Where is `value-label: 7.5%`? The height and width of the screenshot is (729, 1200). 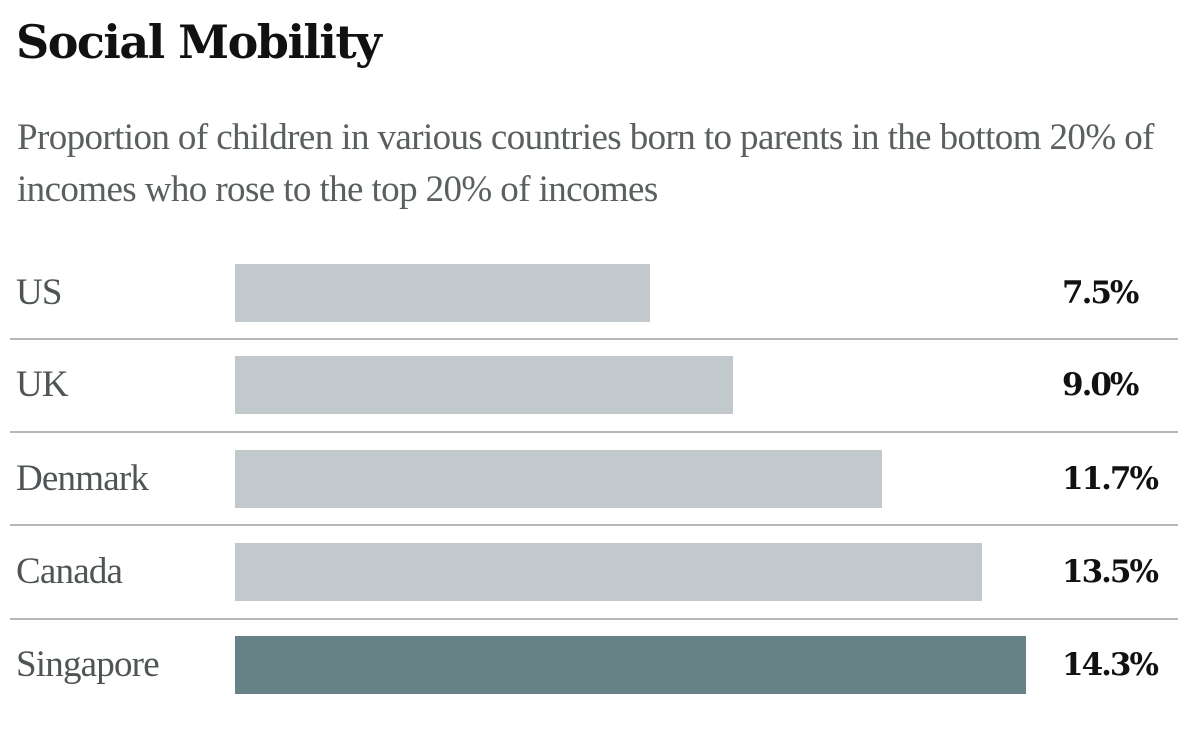
value-label: 7.5% is located at coordinates (1100, 293).